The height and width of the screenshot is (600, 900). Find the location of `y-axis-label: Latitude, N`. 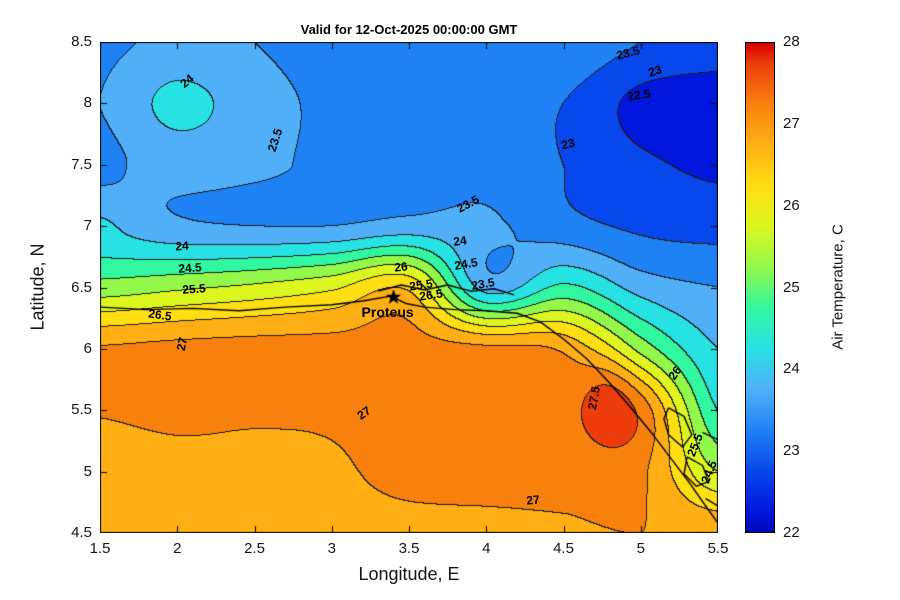

y-axis-label: Latitude, N is located at coordinates (37, 287).